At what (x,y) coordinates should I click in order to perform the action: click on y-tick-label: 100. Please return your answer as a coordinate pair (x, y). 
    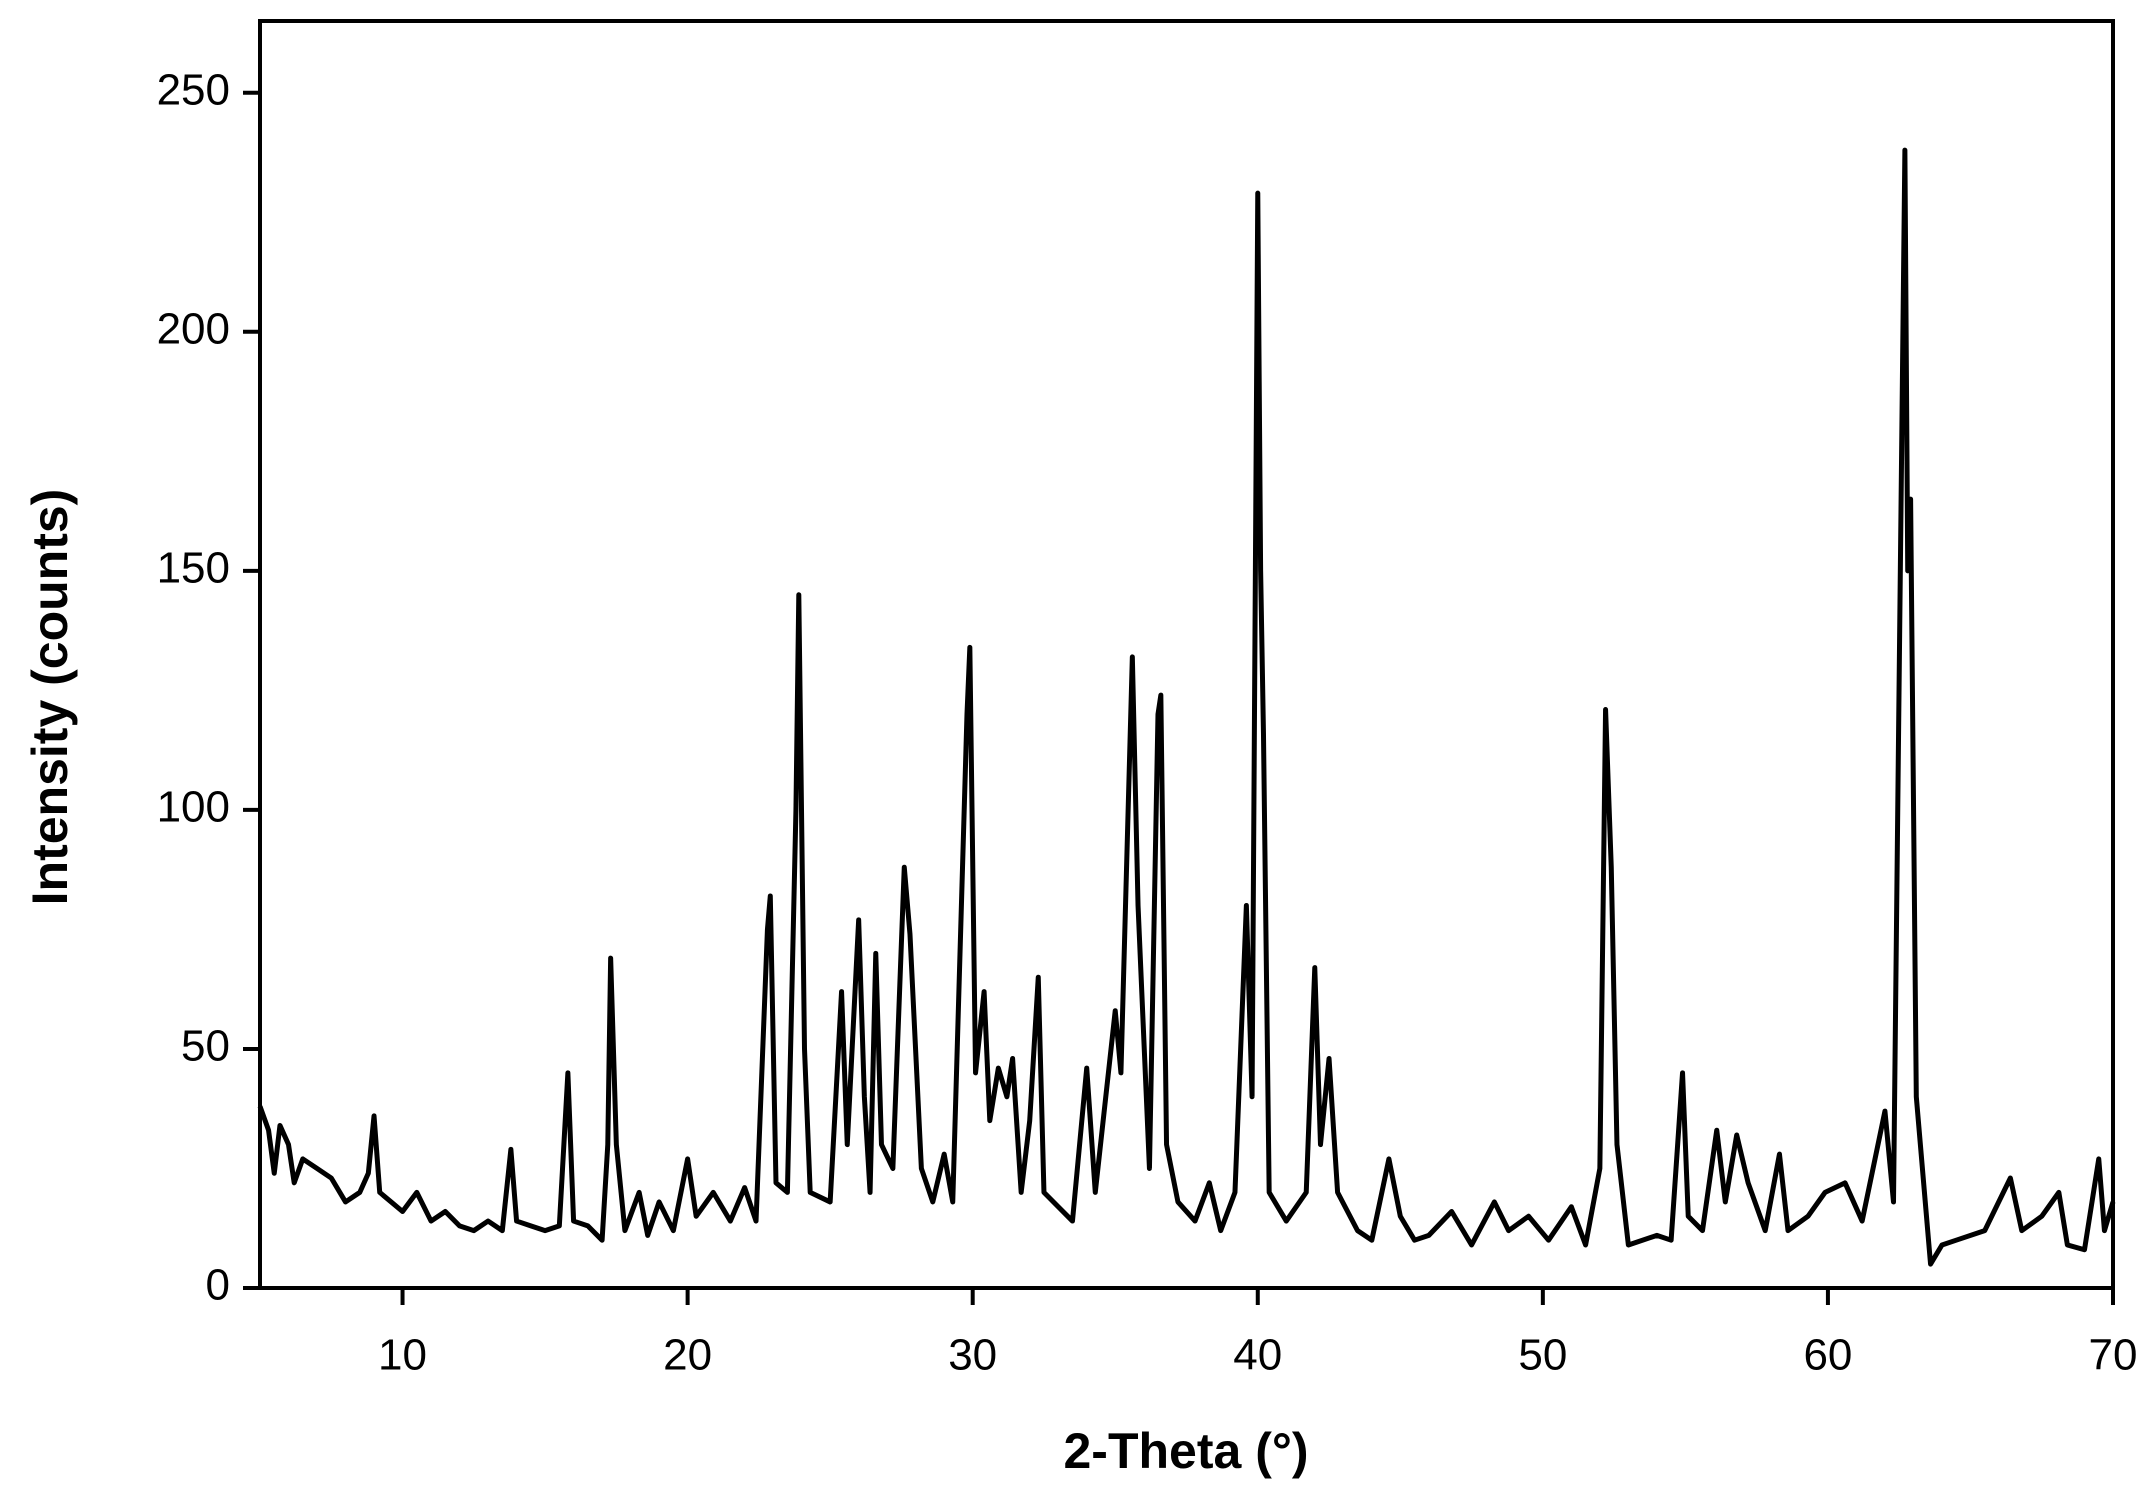
    Looking at the image, I should click on (193, 807).